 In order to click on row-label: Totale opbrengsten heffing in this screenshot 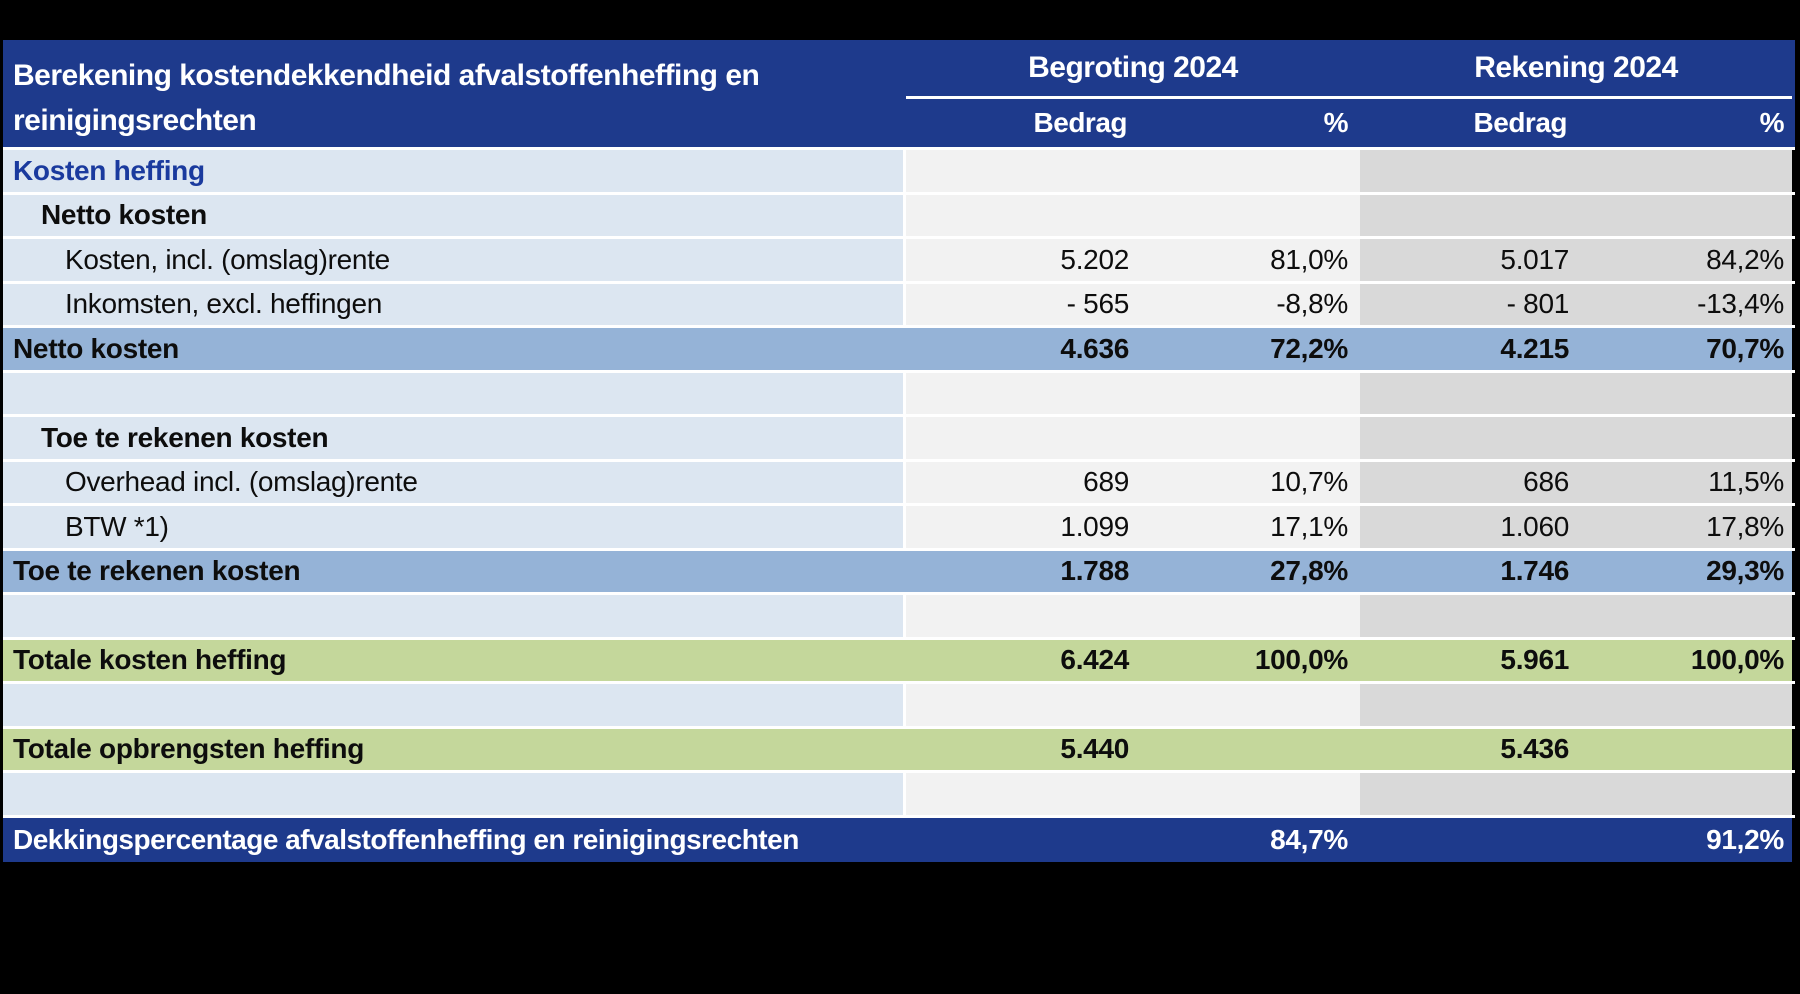, I will do `click(454, 749)`.